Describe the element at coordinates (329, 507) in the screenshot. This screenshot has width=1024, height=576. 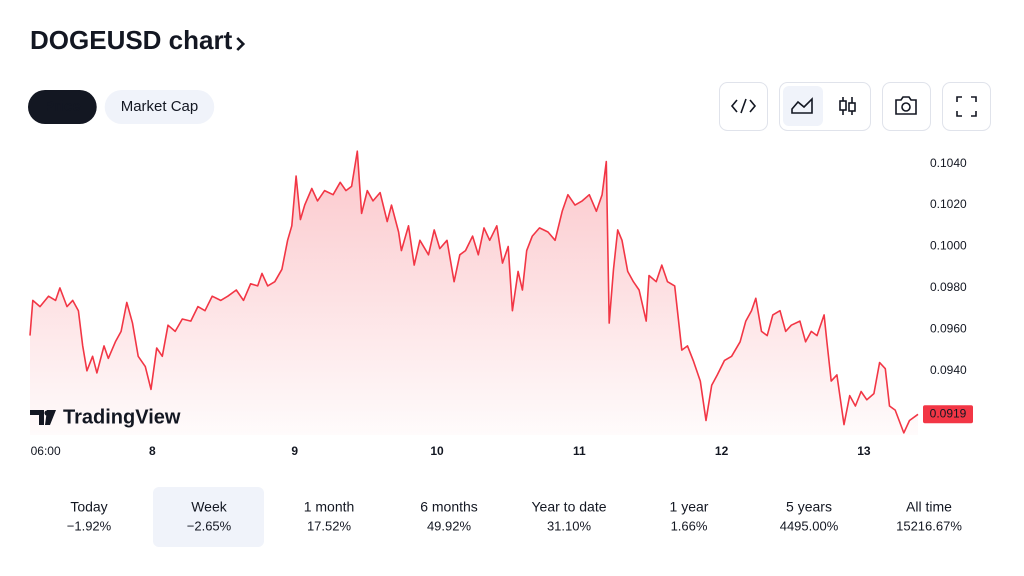
I see `period-label: 1 month` at that location.